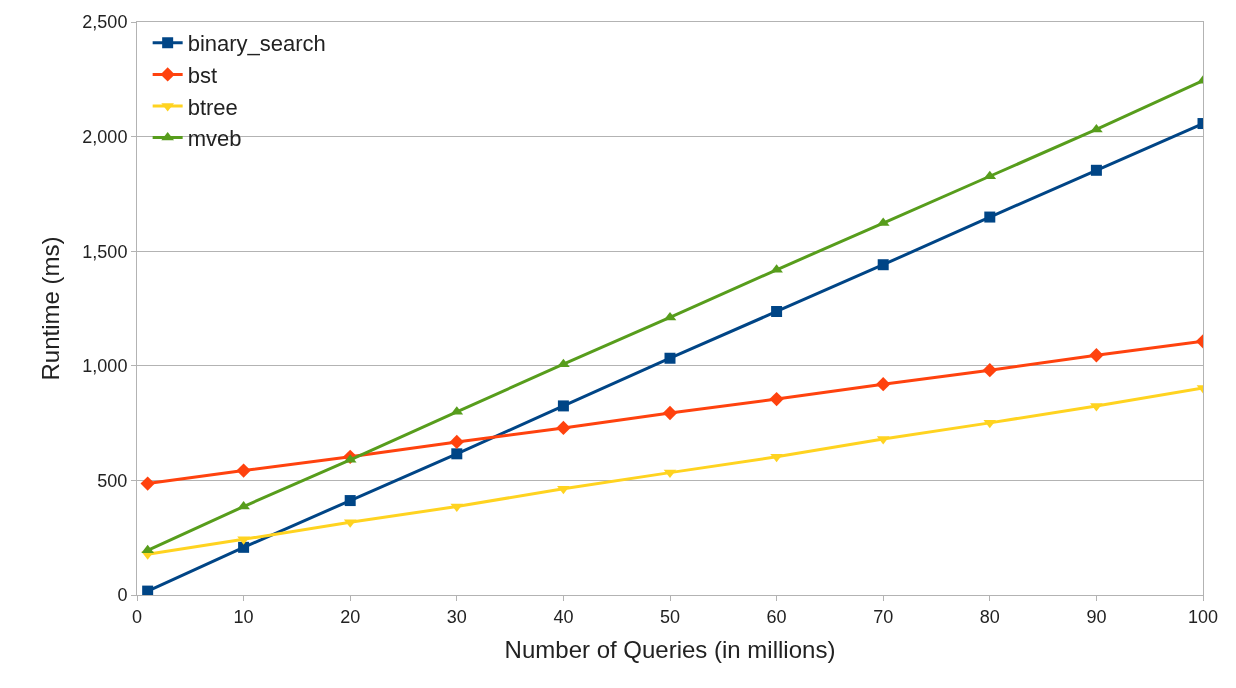  I want to click on x-tick-label: 100, so click(1203, 616).